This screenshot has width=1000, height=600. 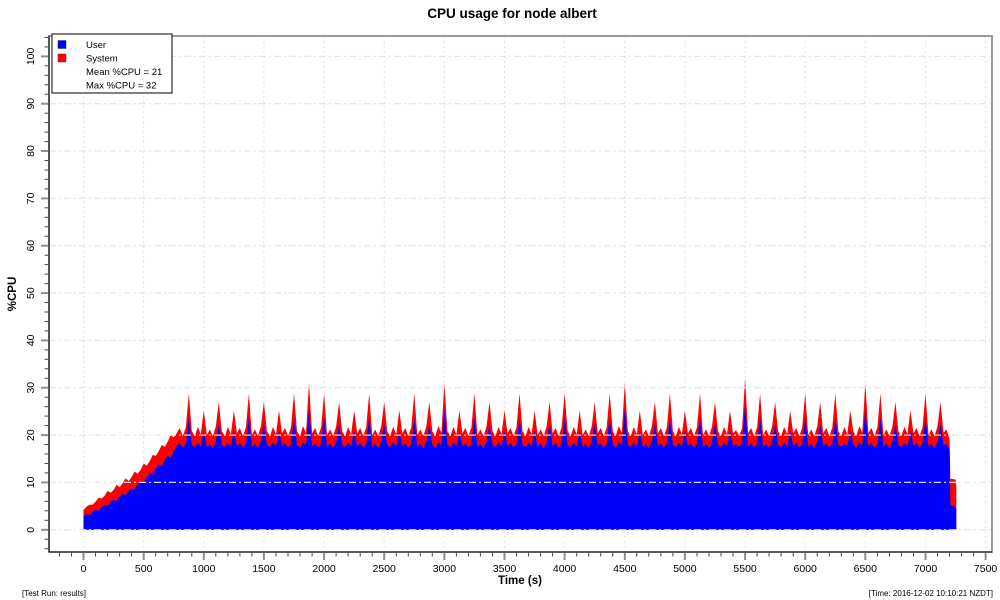 What do you see at coordinates (505, 569) in the screenshot?
I see `x-tick-label: 3500` at bounding box center [505, 569].